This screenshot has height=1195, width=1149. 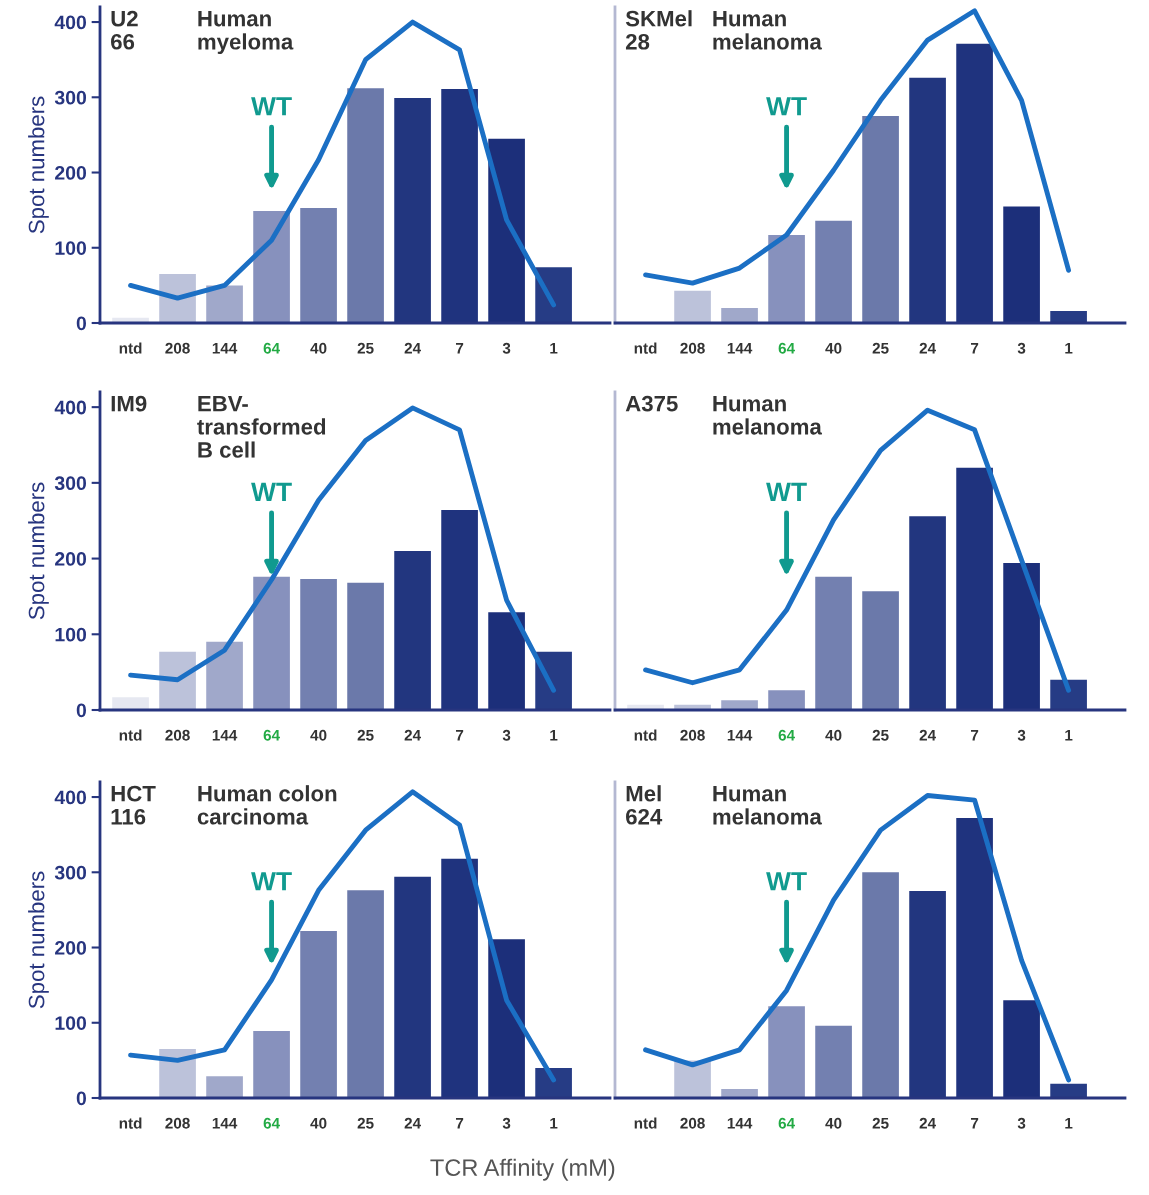 What do you see at coordinates (658, 30) in the screenshot?
I see `annotation: SKMel 28` at bounding box center [658, 30].